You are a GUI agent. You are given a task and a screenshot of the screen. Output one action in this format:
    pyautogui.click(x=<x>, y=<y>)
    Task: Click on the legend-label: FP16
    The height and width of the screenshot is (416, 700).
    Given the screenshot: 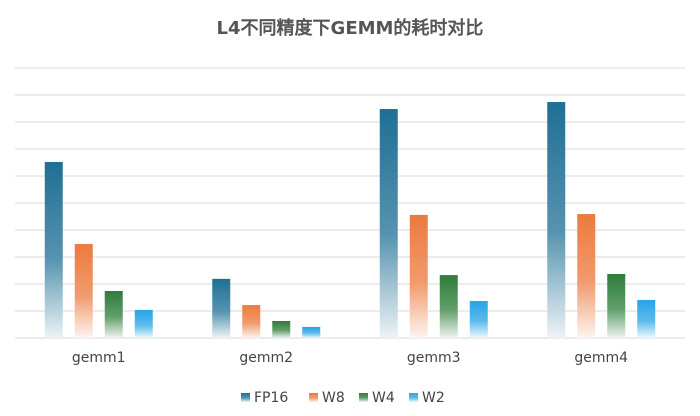 What is the action you would take?
    pyautogui.click(x=271, y=398)
    